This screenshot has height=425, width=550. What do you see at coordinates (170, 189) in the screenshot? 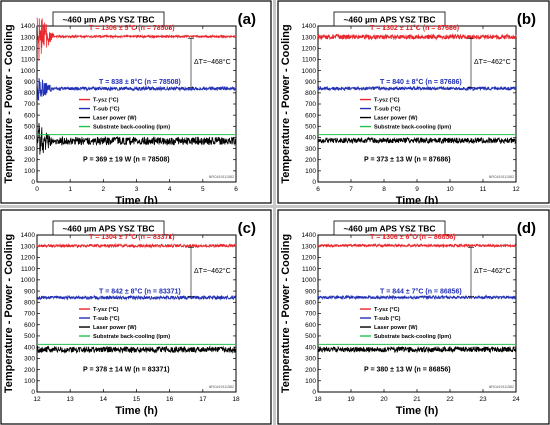
I see `x-tick-label: 4` at bounding box center [170, 189].